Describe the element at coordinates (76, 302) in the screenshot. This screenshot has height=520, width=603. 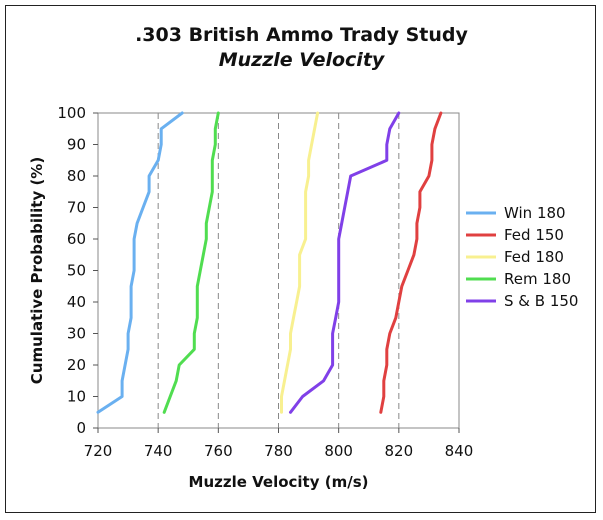
I see `y-tick-label: 40` at that location.